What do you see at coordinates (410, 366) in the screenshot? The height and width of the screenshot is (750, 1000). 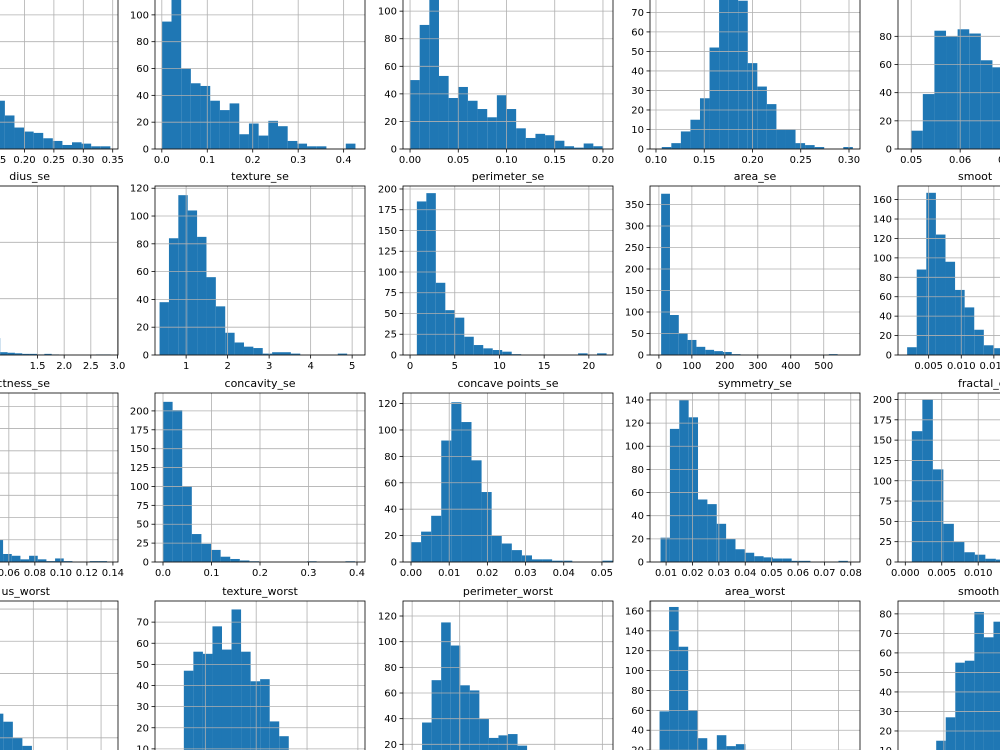 I see `x-tick-label: 0` at bounding box center [410, 366].